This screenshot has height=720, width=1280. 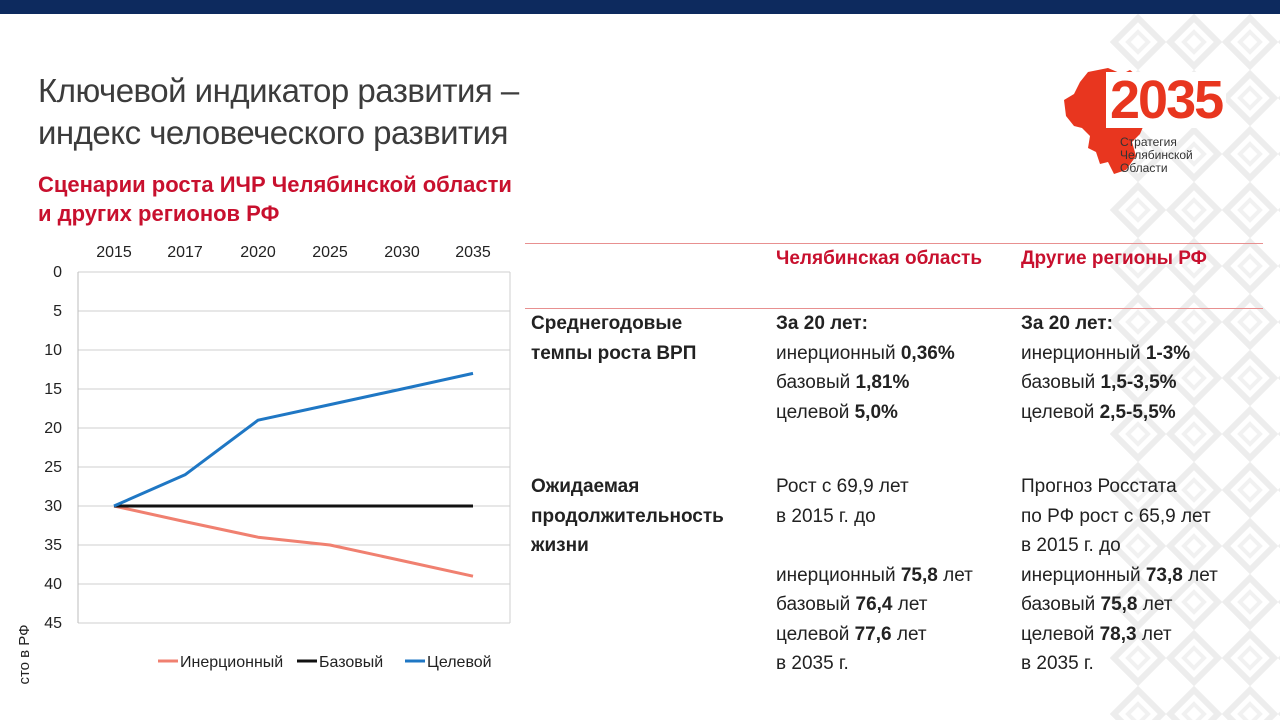 I want to click on y-tick-30: 30, so click(x=53, y=506).